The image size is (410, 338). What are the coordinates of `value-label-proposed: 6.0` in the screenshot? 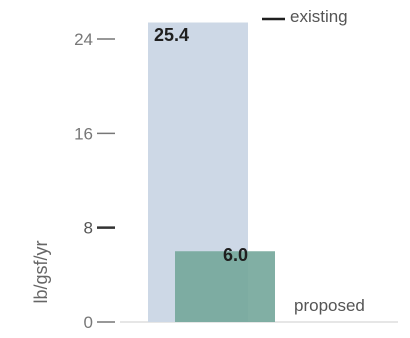 It's located at (235, 255).